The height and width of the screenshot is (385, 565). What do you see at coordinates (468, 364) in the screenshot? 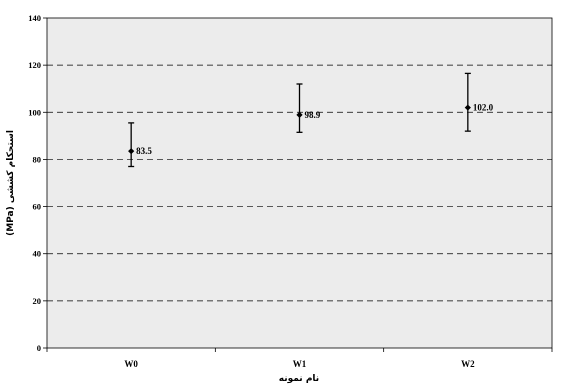
I see `x-tick-label: W2` at bounding box center [468, 364].